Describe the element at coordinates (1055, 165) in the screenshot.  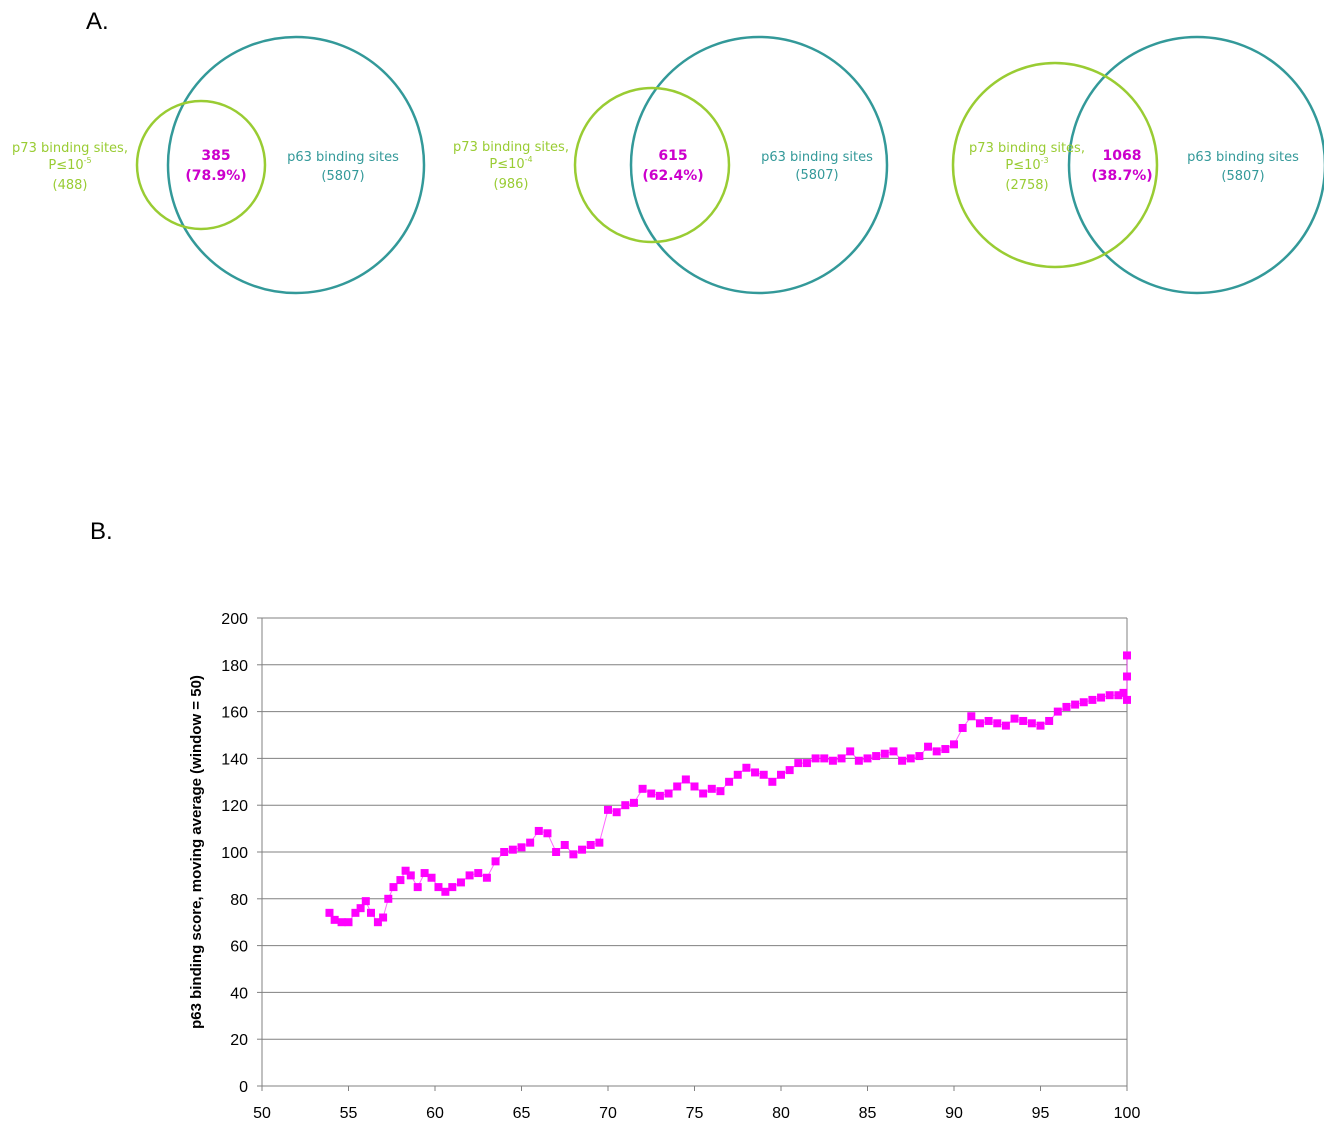
I see `p73-circle` at that location.